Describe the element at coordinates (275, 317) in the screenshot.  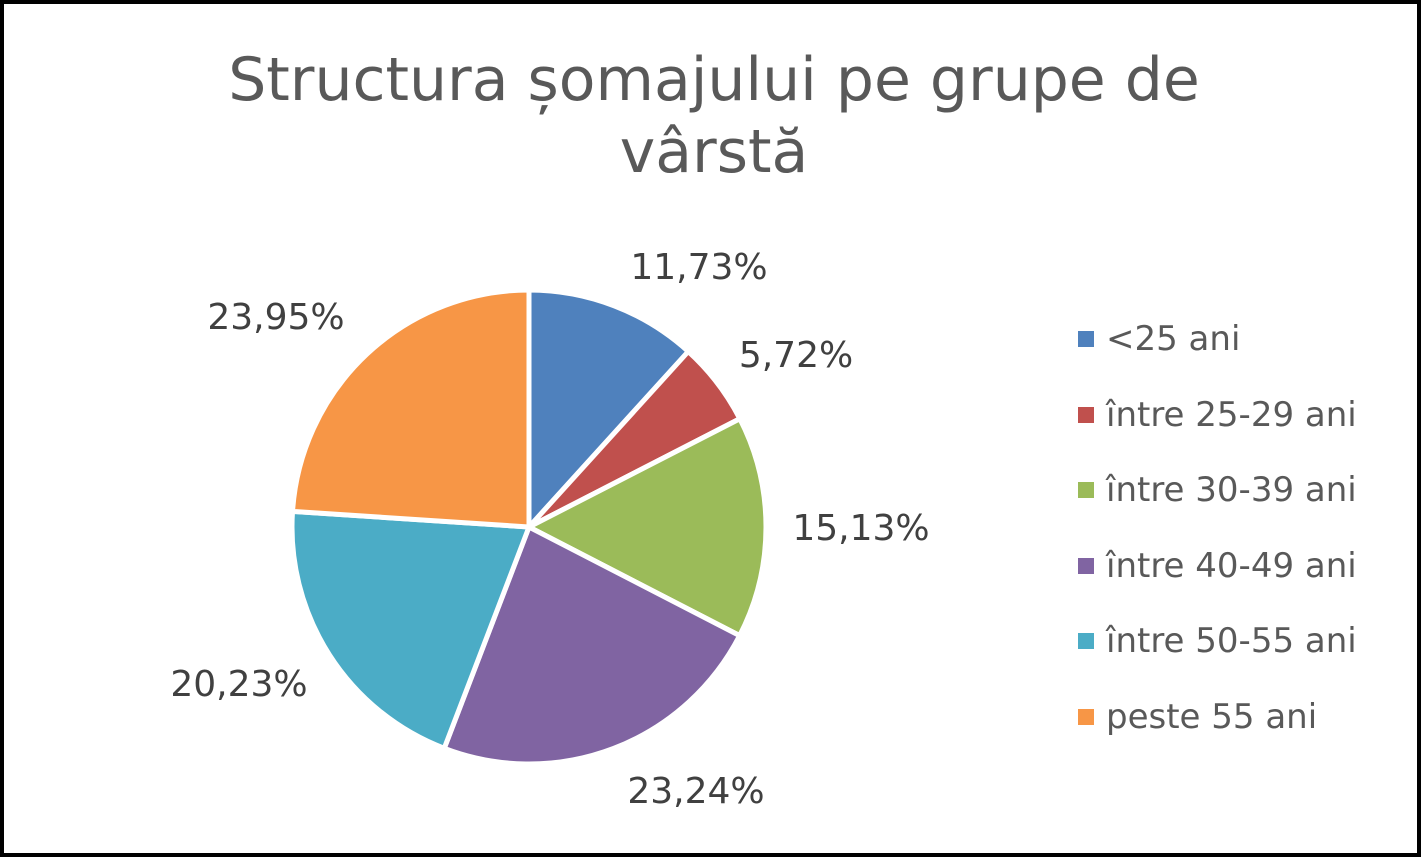
I see `data-label-5: 23,95%` at that location.